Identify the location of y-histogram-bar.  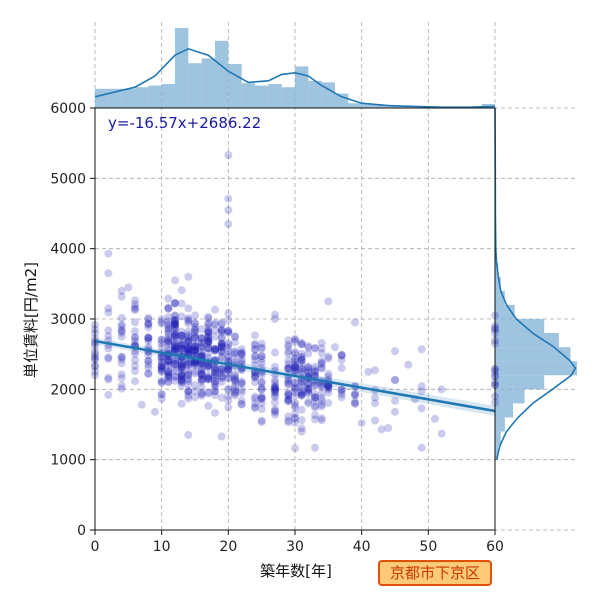
(520, 326).